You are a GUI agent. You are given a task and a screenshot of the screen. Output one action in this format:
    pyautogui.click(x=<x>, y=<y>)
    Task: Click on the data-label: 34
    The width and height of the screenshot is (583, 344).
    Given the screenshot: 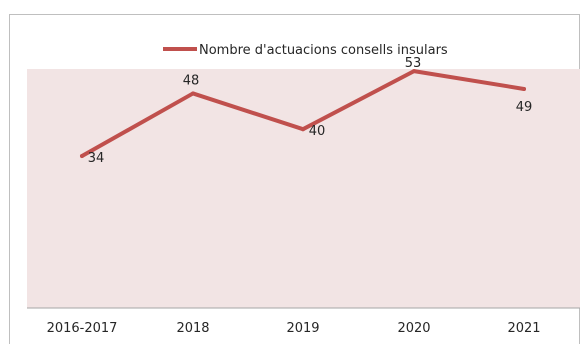 What is the action you would take?
    pyautogui.click(x=96, y=158)
    